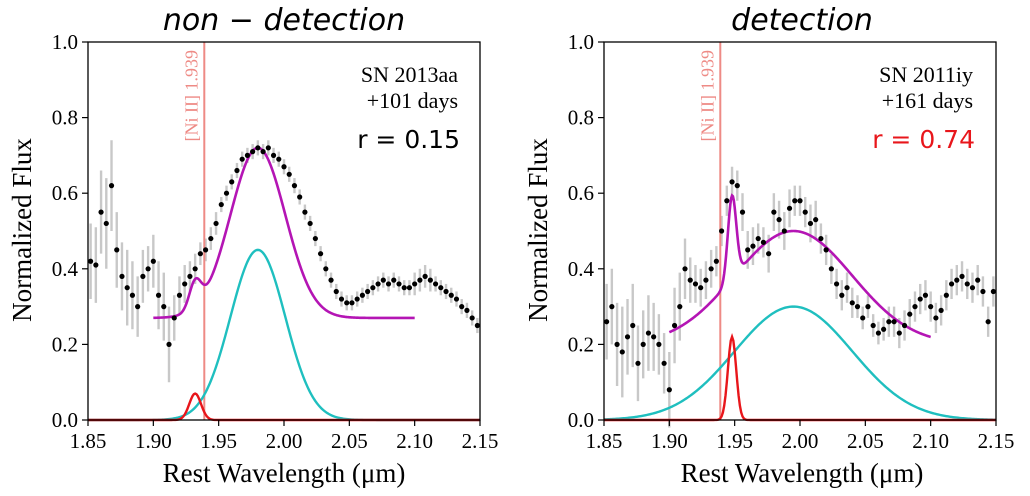 The image size is (1030, 496). I want to click on x-tick-label: 1.95, so click(734, 441).